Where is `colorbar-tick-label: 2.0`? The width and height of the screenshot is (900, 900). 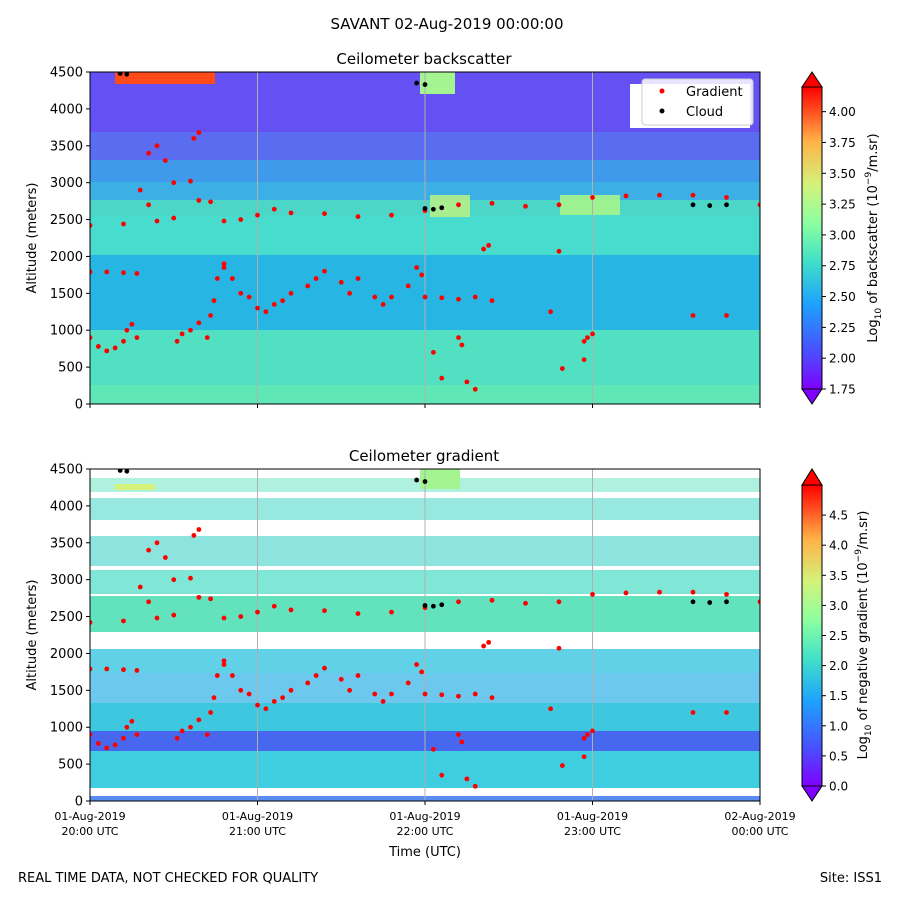 colorbar-tick-label: 2.0 is located at coordinates (838, 666).